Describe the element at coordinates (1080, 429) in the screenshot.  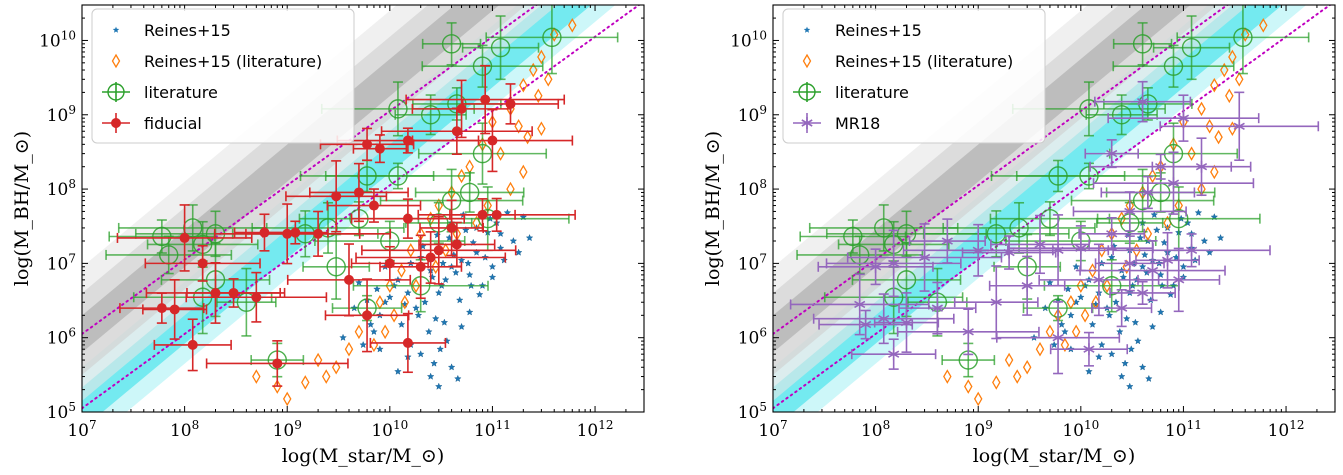
I see `x-tick-label: 10¹⁰` at that location.